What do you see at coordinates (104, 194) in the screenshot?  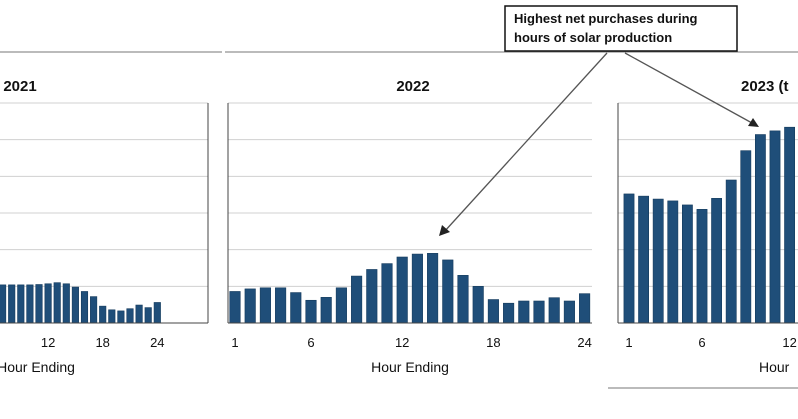 I see `gridlines` at bounding box center [104, 194].